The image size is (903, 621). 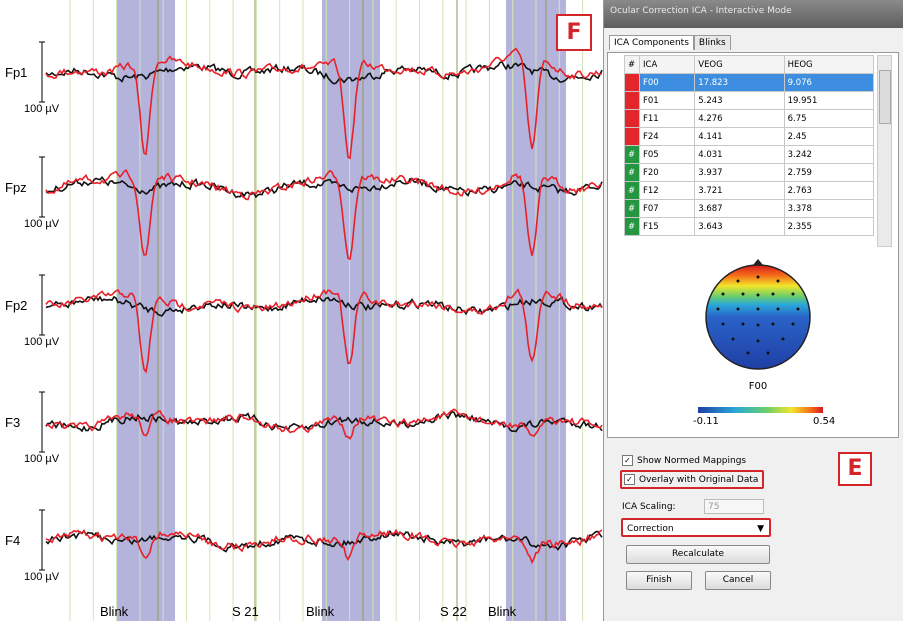 What do you see at coordinates (824, 421) in the screenshot?
I see `colorbar-max: 0.54` at bounding box center [824, 421].